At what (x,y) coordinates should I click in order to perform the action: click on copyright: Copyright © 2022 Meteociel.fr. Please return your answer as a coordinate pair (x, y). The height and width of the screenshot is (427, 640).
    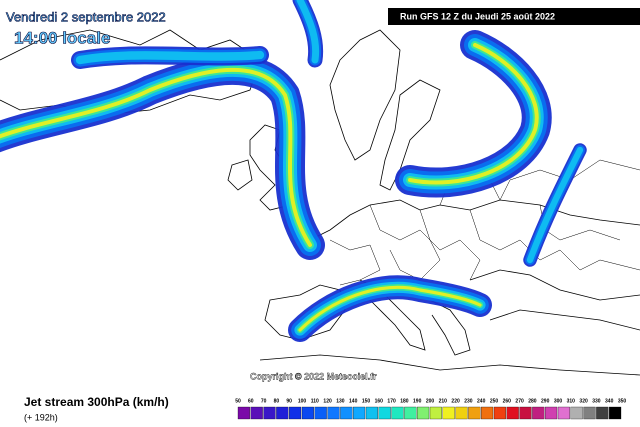
    Looking at the image, I should click on (313, 376).